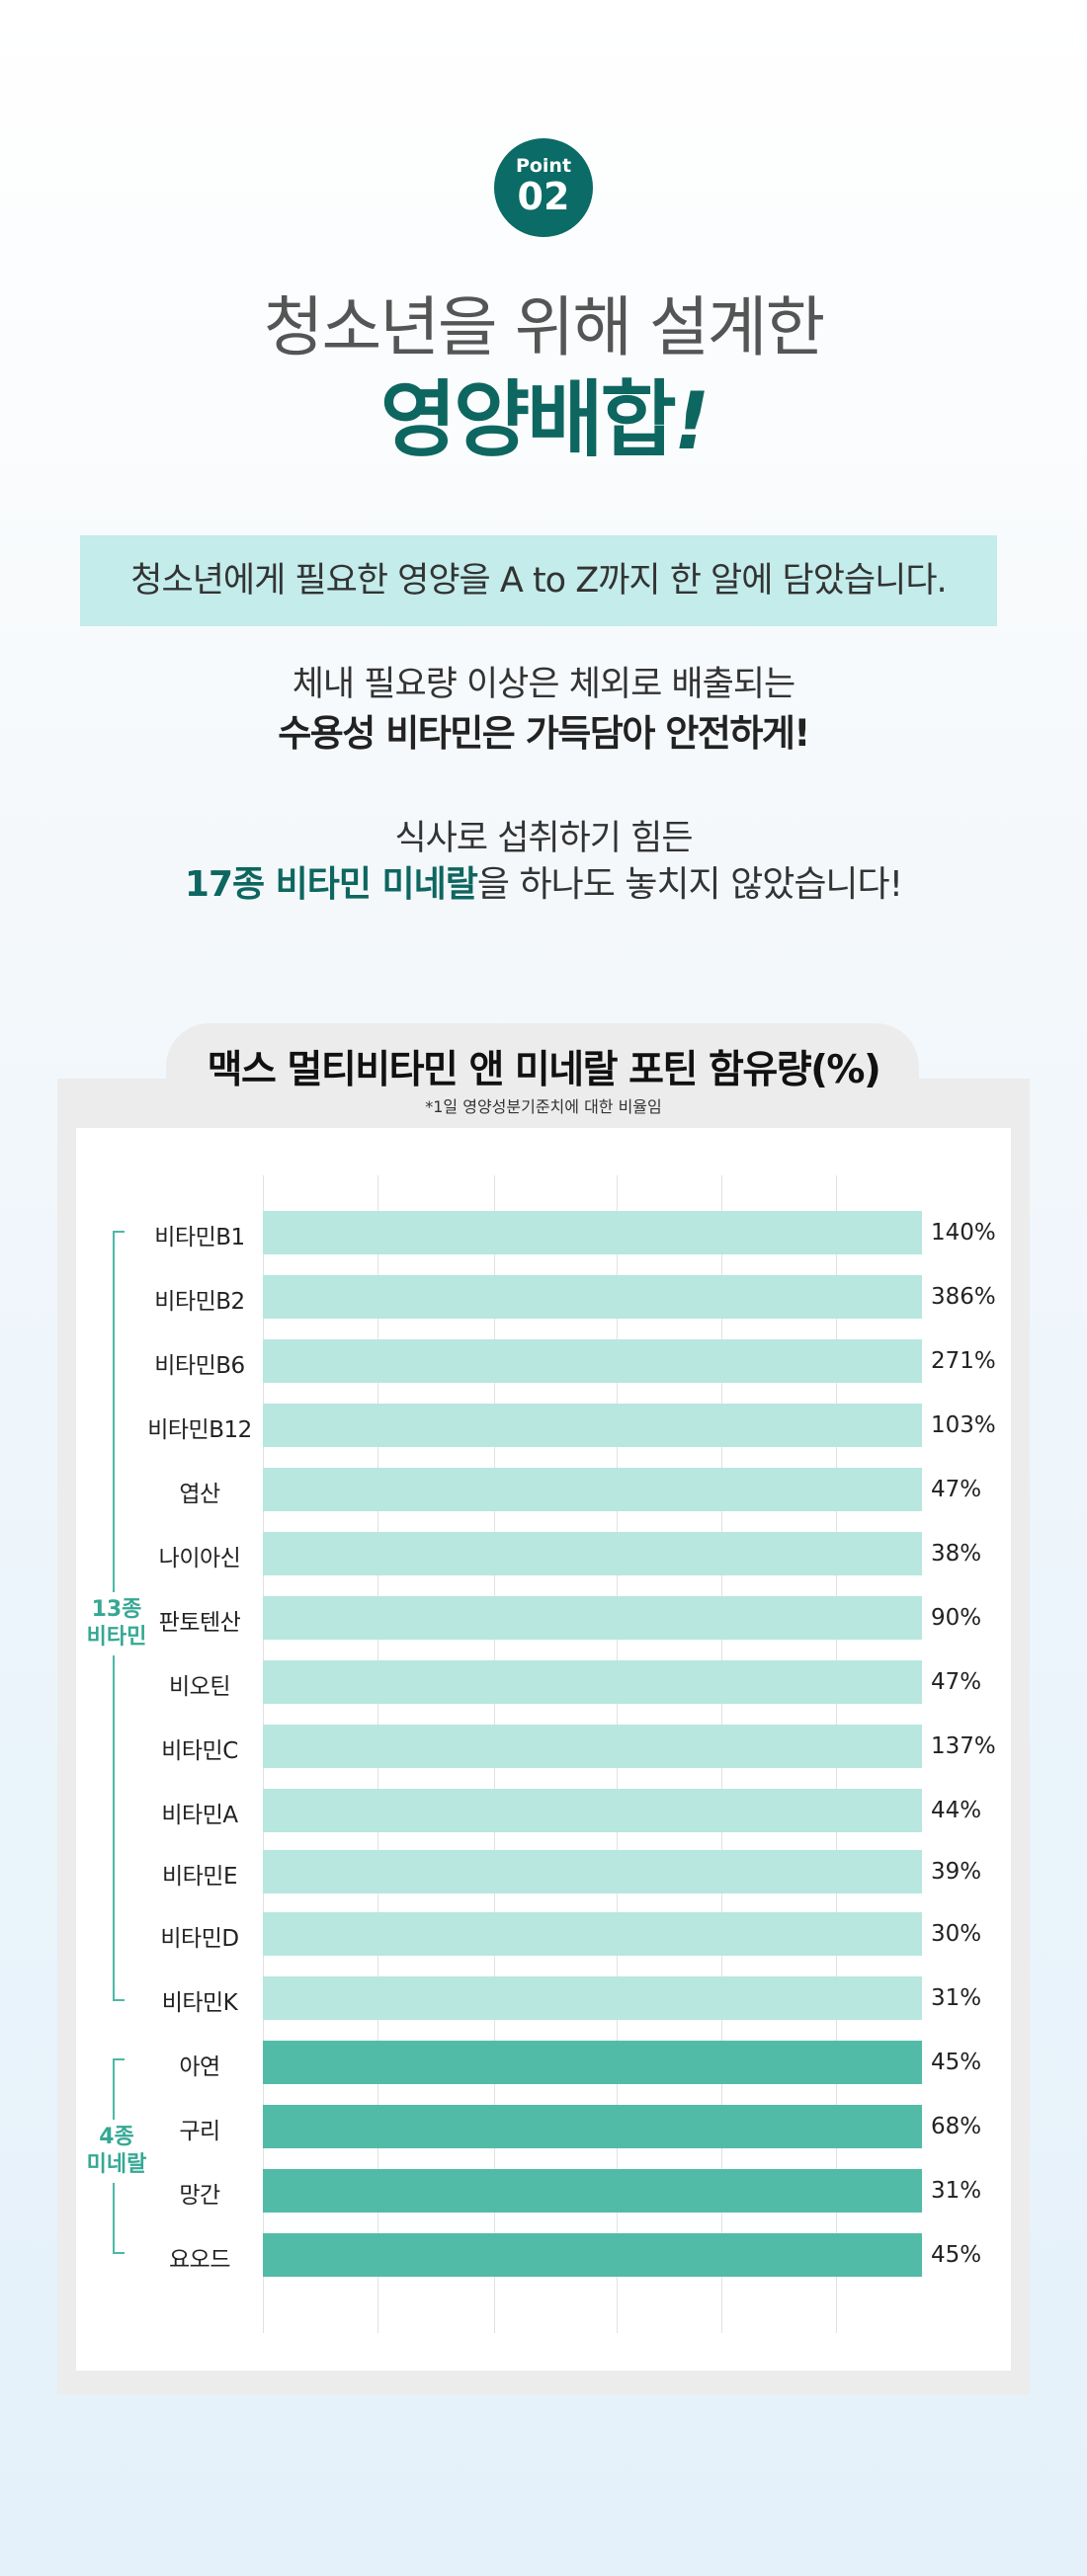  Describe the element at coordinates (199, 1939) in the screenshot. I see `bar-label: 비타민D` at that location.